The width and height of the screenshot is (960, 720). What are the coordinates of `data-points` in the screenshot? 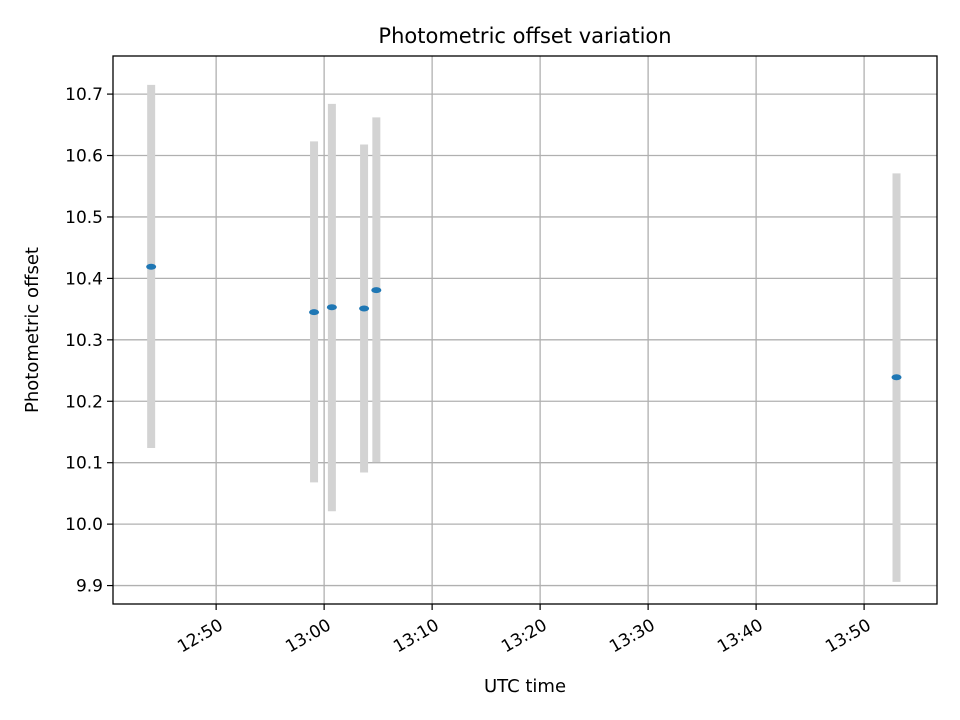 It's located at (524, 322).